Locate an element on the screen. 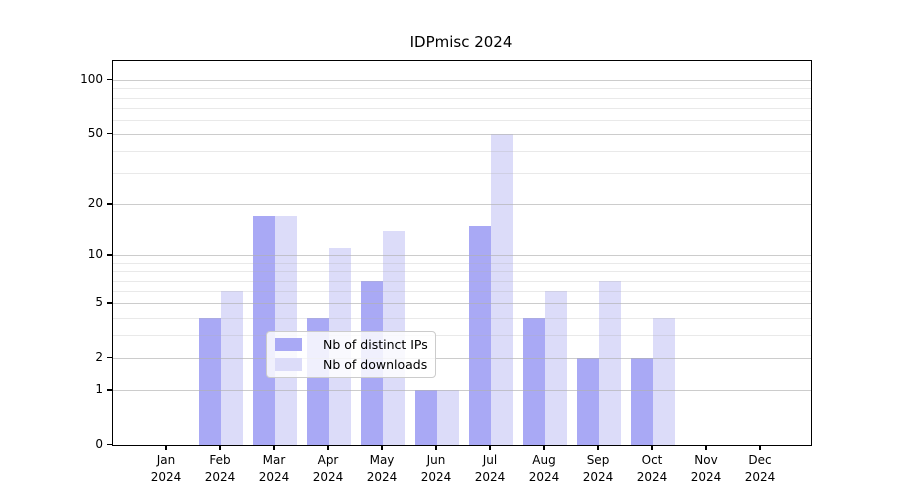 The height and width of the screenshot is (500, 900). bar-jul-downloads is located at coordinates (502, 289).